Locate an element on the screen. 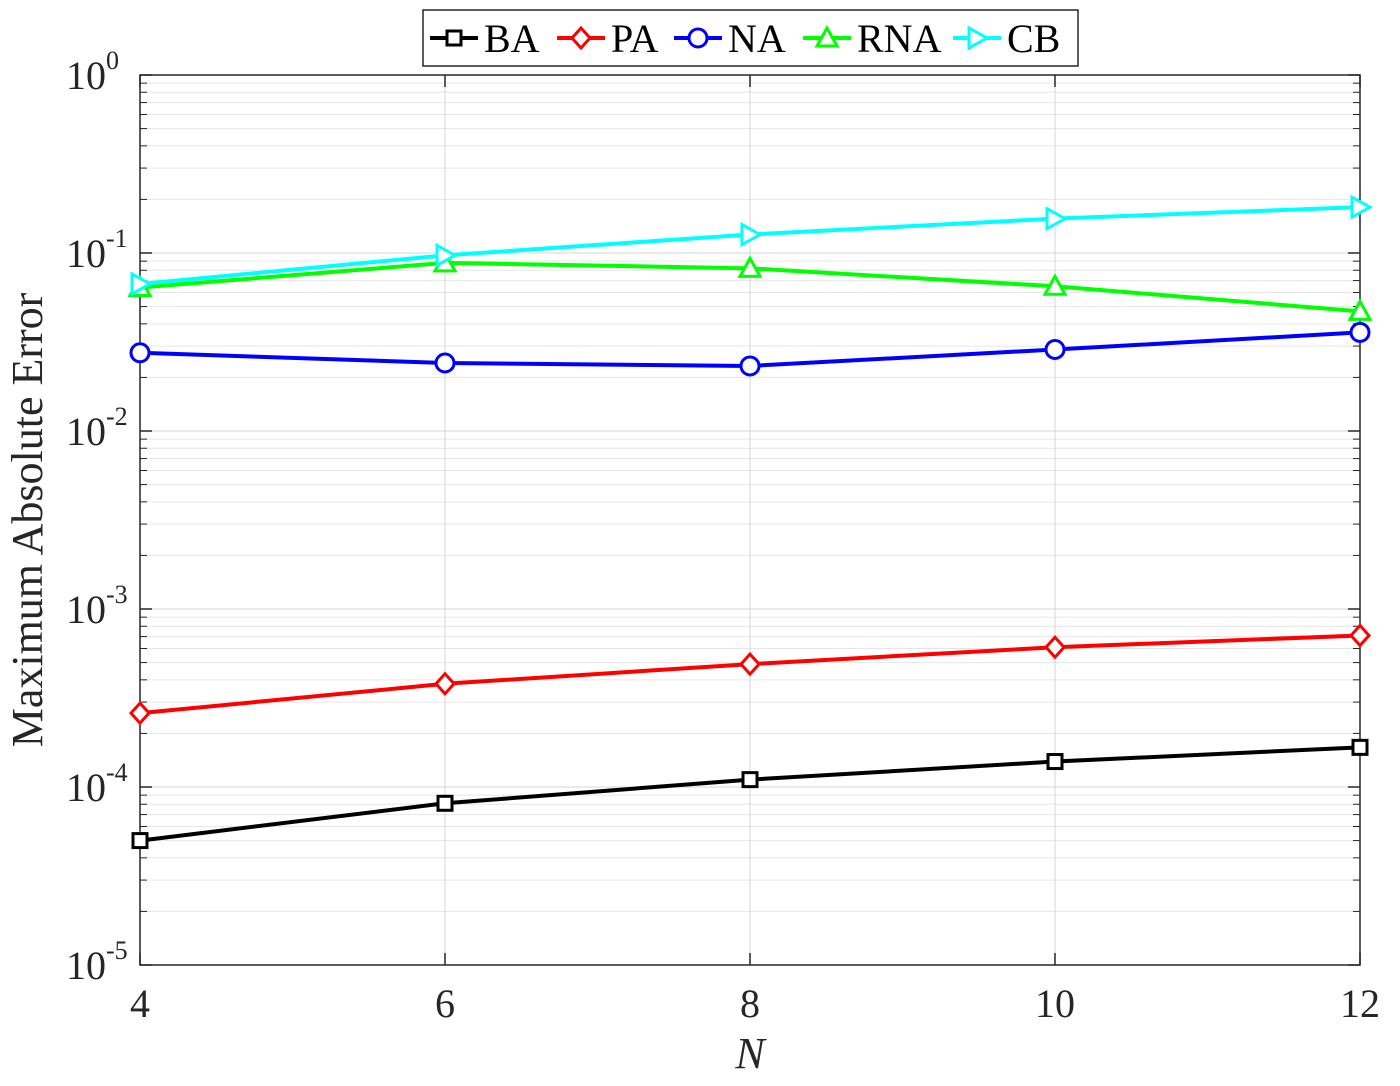 This screenshot has height=1086, width=1400. x-tick-label: 6 is located at coordinates (445, 1003).